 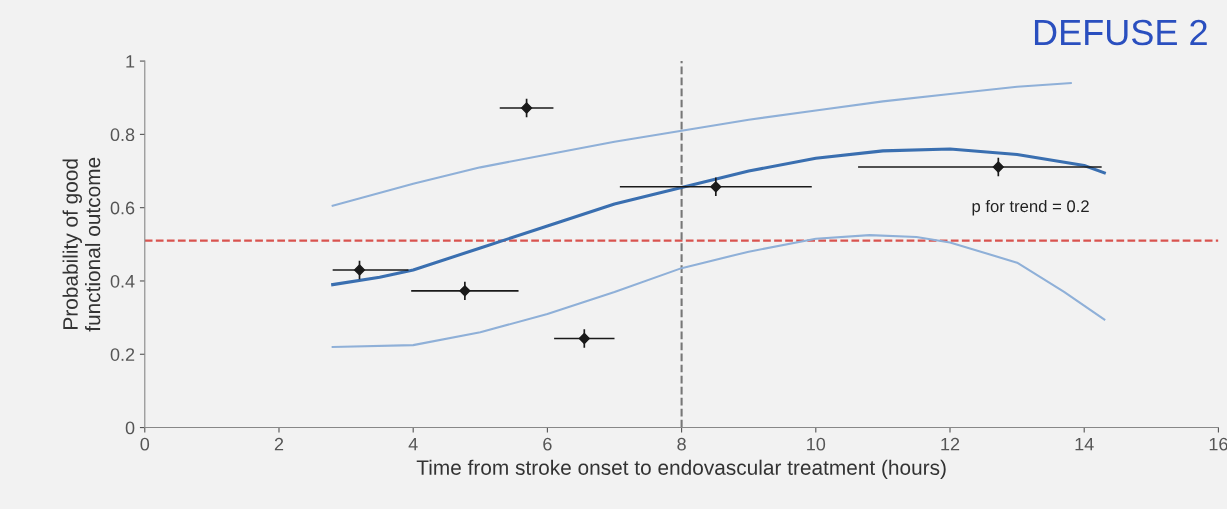 I want to click on x-axis-title: Time from stroke onset to endovascular treatment (hours), so click(x=681, y=469).